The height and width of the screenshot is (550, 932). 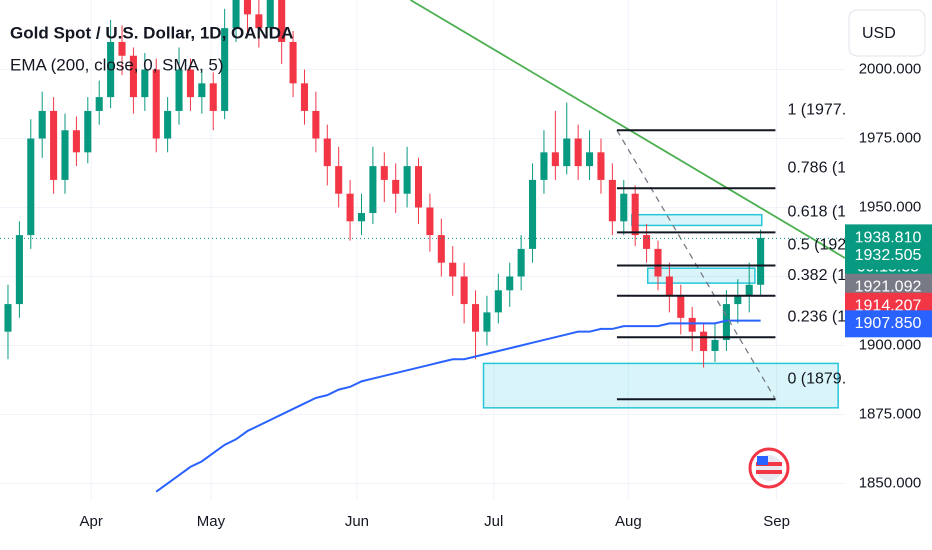 I want to click on x-tick-label: Sep, so click(x=776, y=521).